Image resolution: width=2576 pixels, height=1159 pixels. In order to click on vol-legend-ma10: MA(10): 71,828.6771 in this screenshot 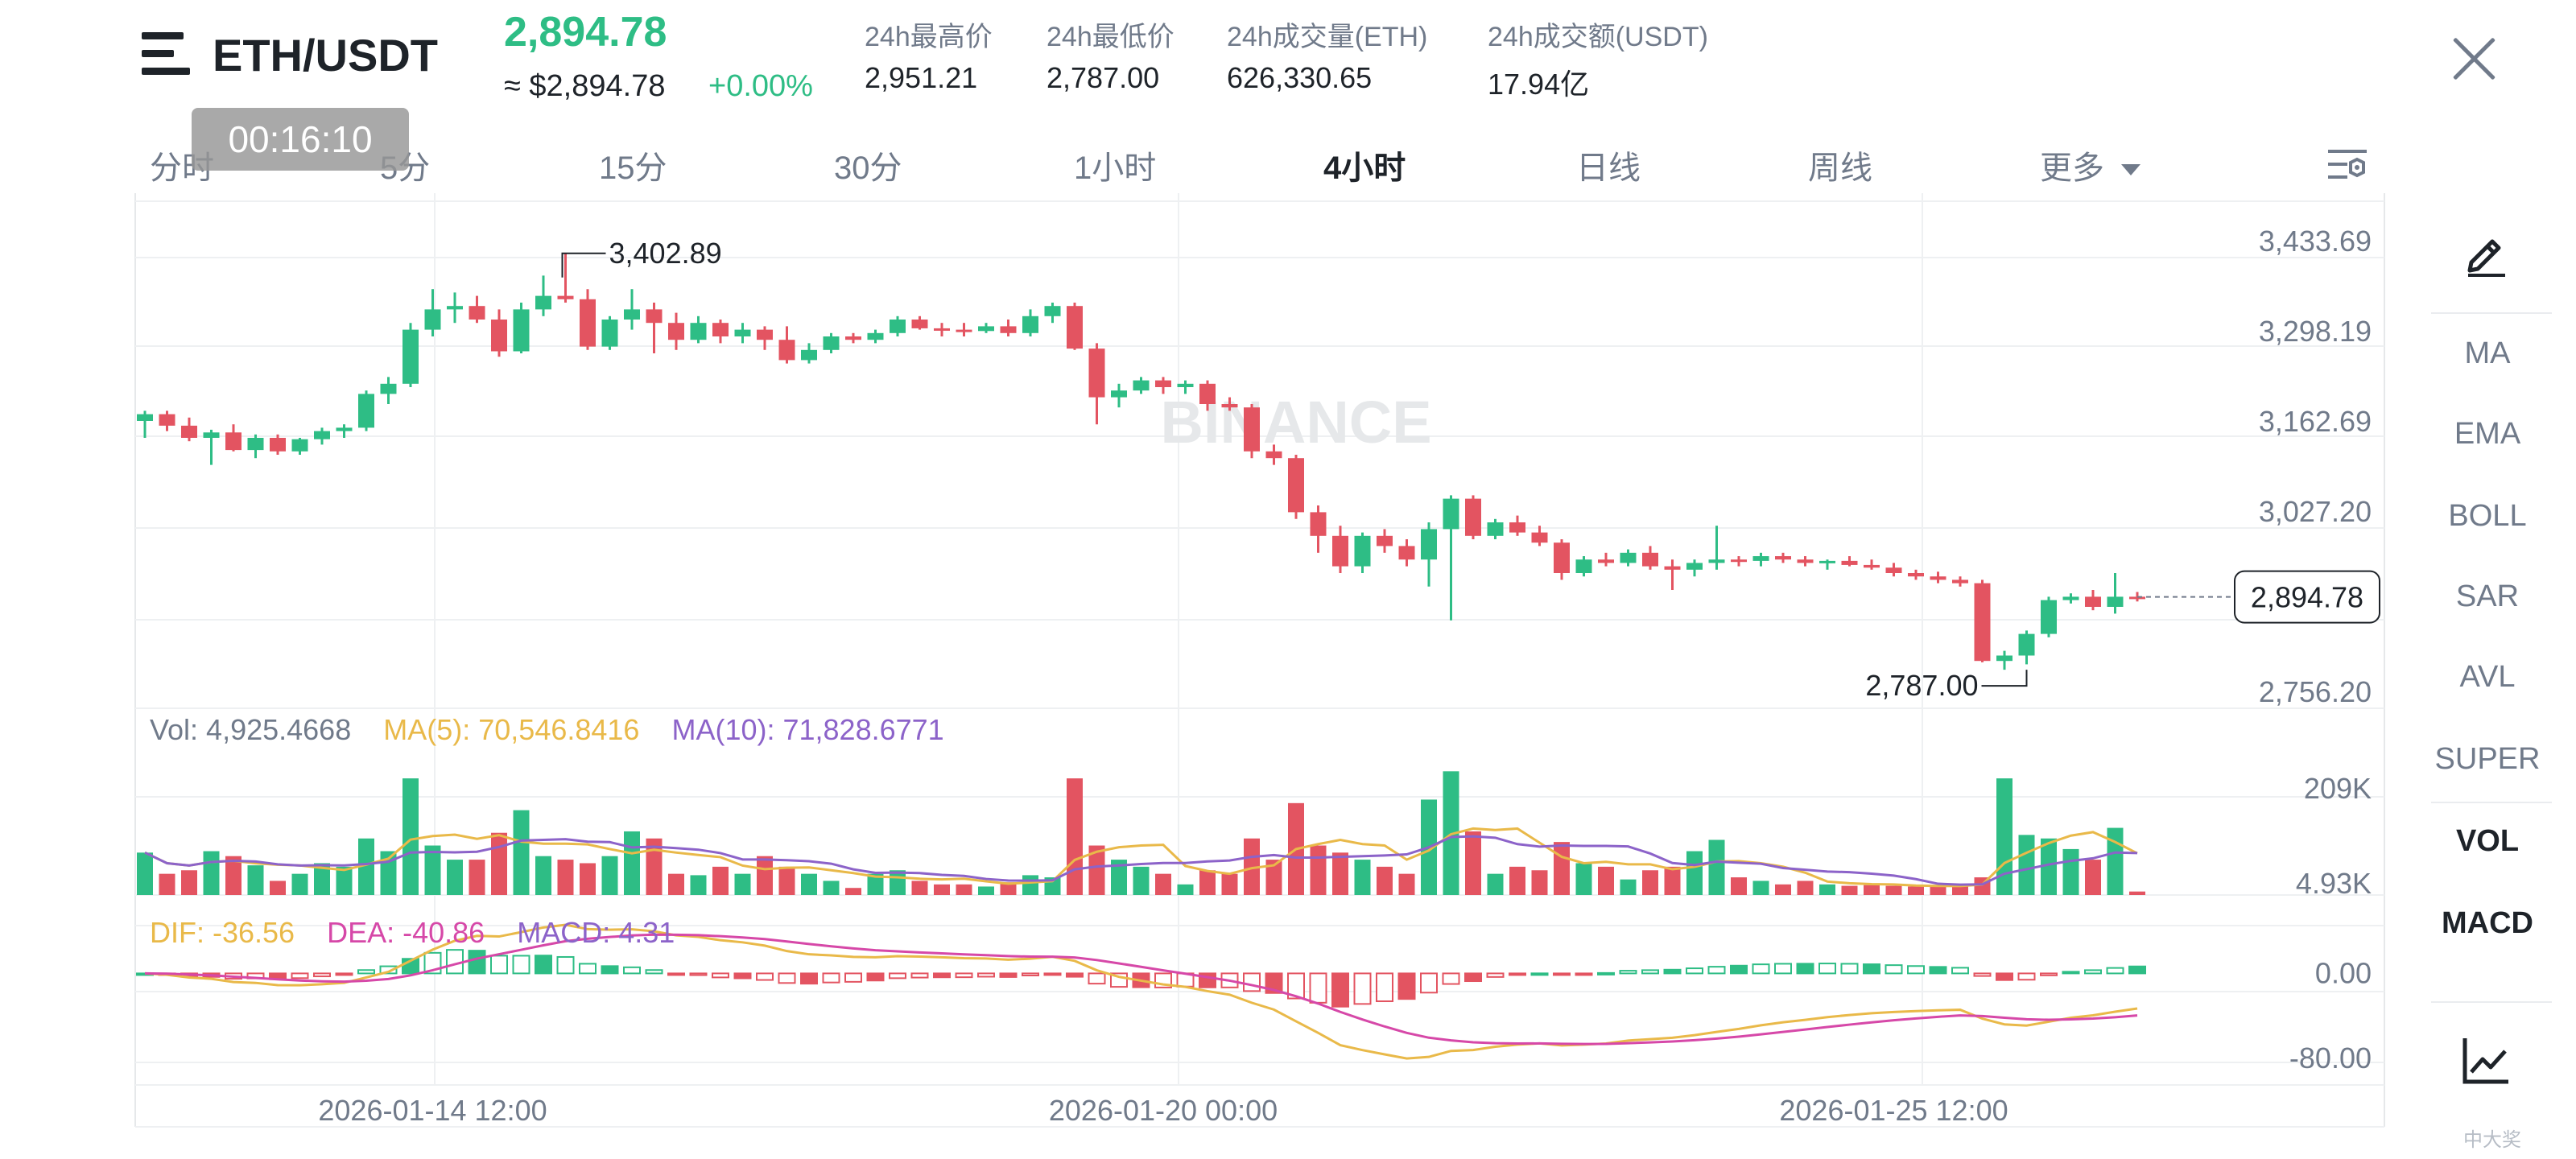, I will do `click(807, 729)`.